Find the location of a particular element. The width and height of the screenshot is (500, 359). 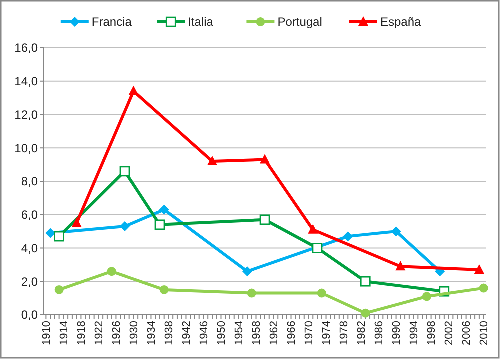

x-tick-label: 1990 is located at coordinates (397, 333).